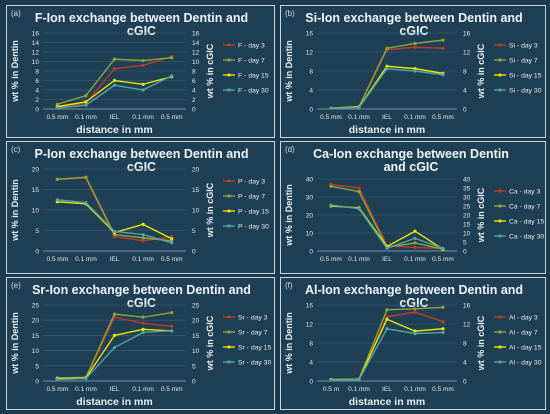 The width and height of the screenshot is (550, 414). What do you see at coordinates (467, 189) in the screenshot?
I see `y2-tick-label: 35` at bounding box center [467, 189].